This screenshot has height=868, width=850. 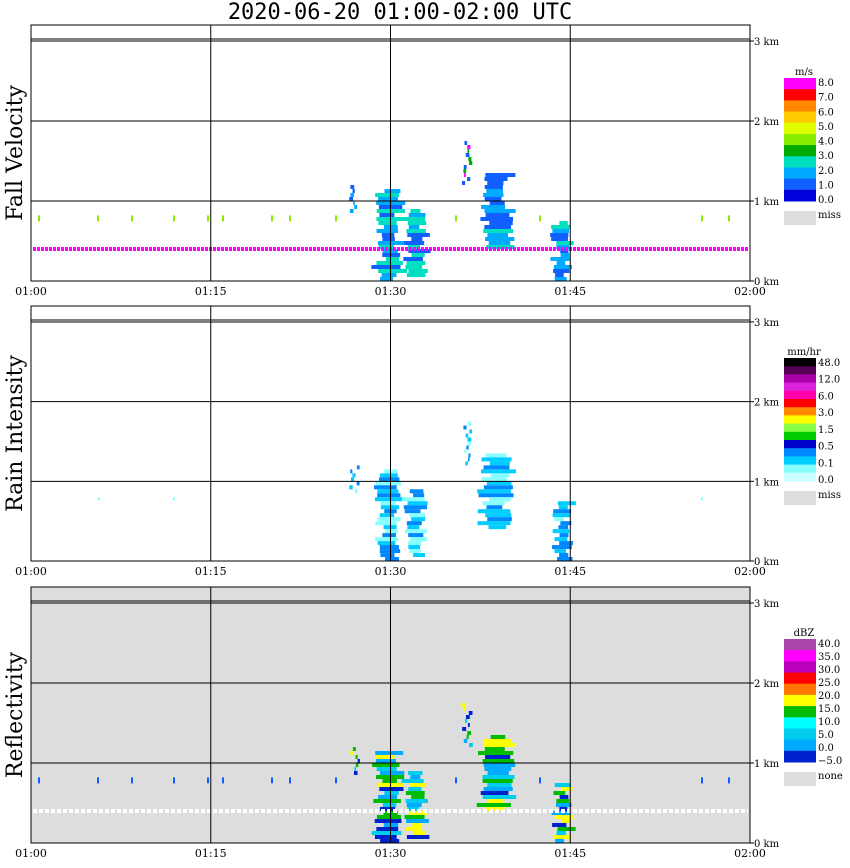 I want to click on colorbar-missing-swatch, so click(x=800, y=779).